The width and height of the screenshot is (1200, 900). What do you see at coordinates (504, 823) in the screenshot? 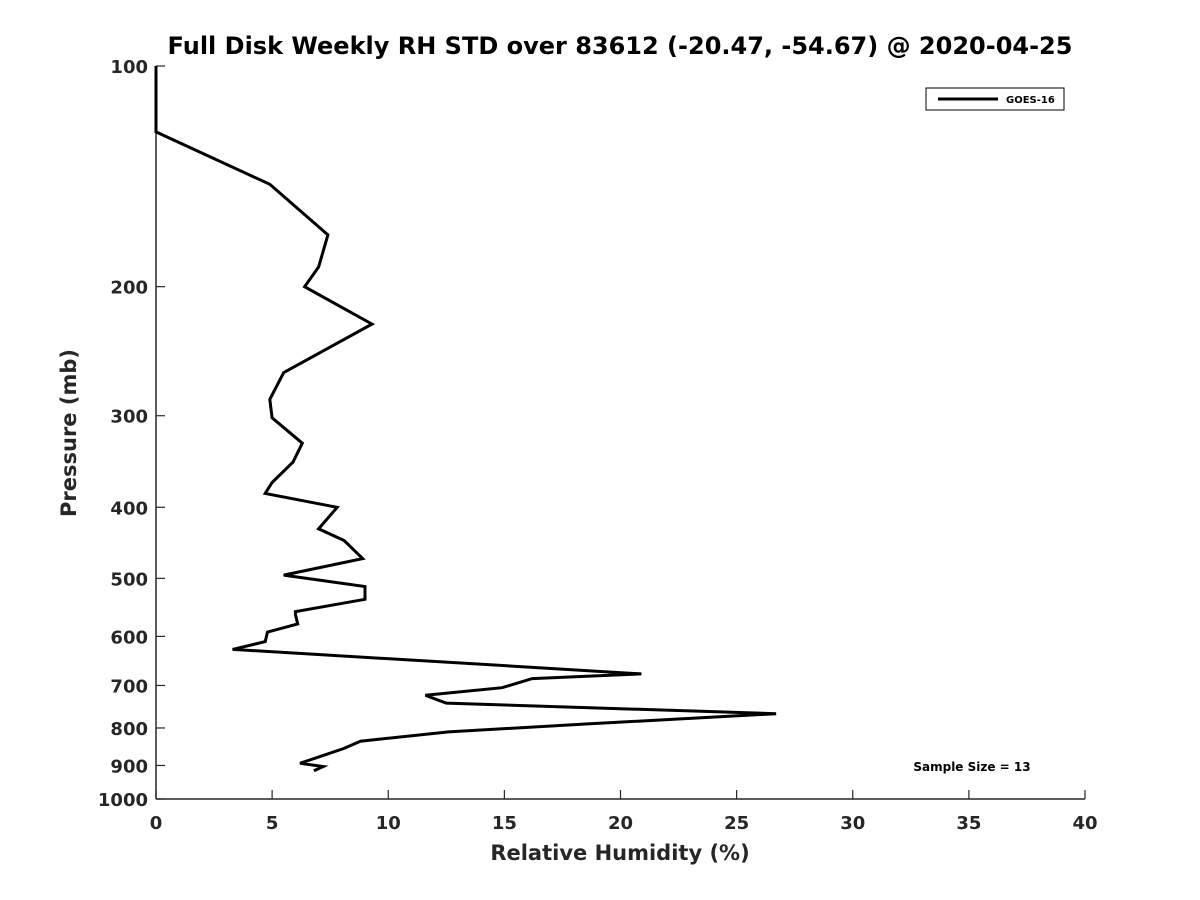
I see `x-tick-label: 15` at bounding box center [504, 823].